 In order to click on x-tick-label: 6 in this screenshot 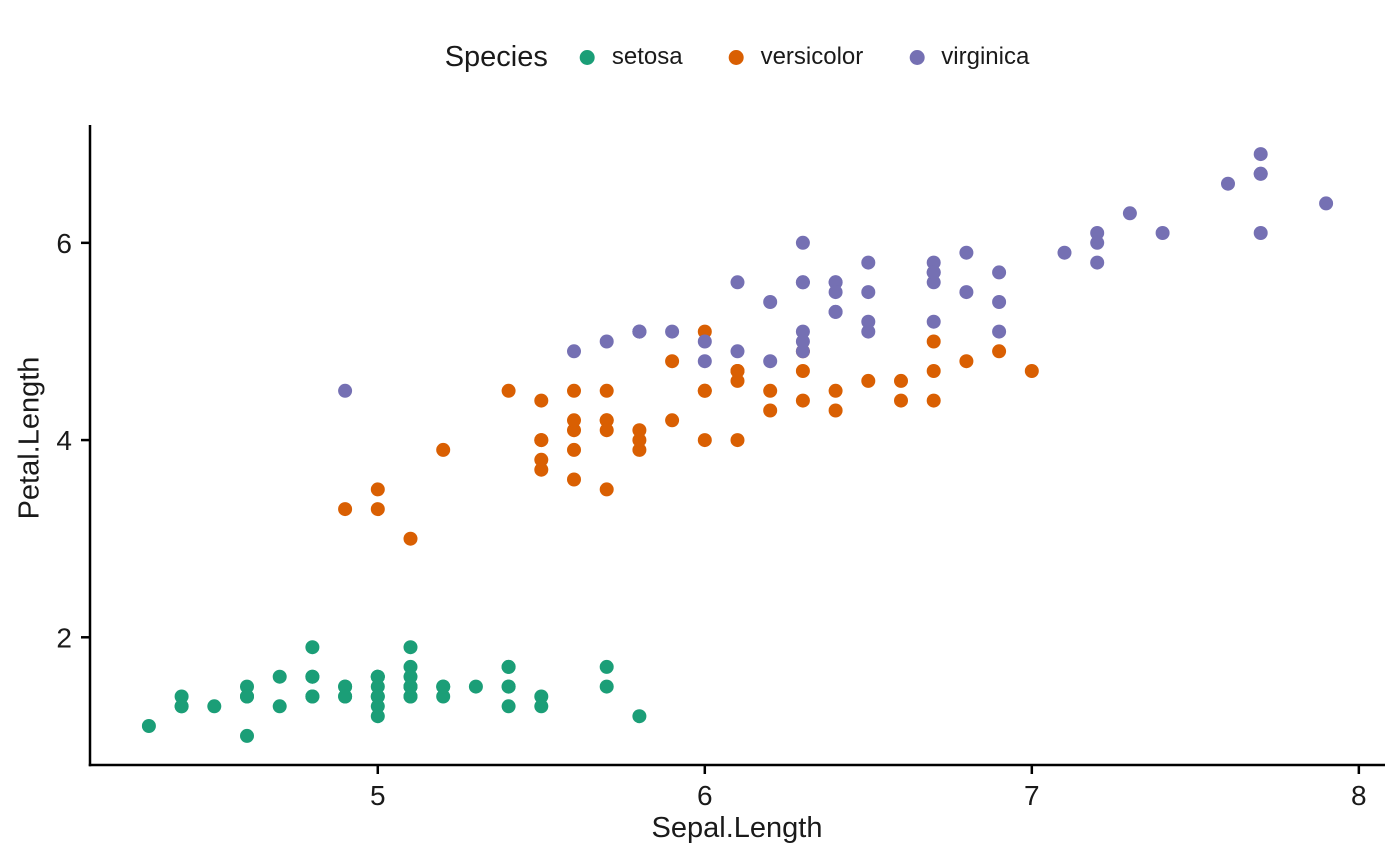, I will do `click(705, 795)`.